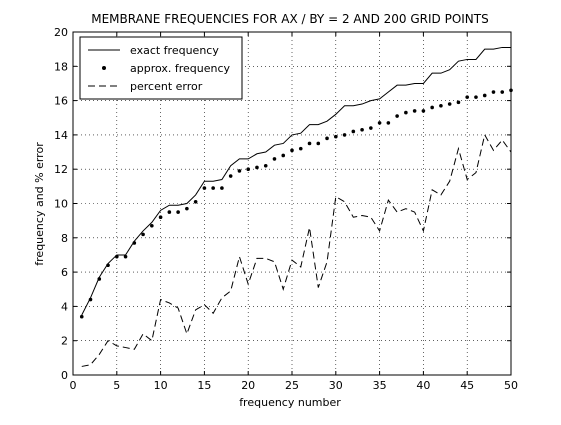 The height and width of the screenshot is (425, 561). Describe the element at coordinates (204, 385) in the screenshot. I see `x-tick-label: 15` at that location.